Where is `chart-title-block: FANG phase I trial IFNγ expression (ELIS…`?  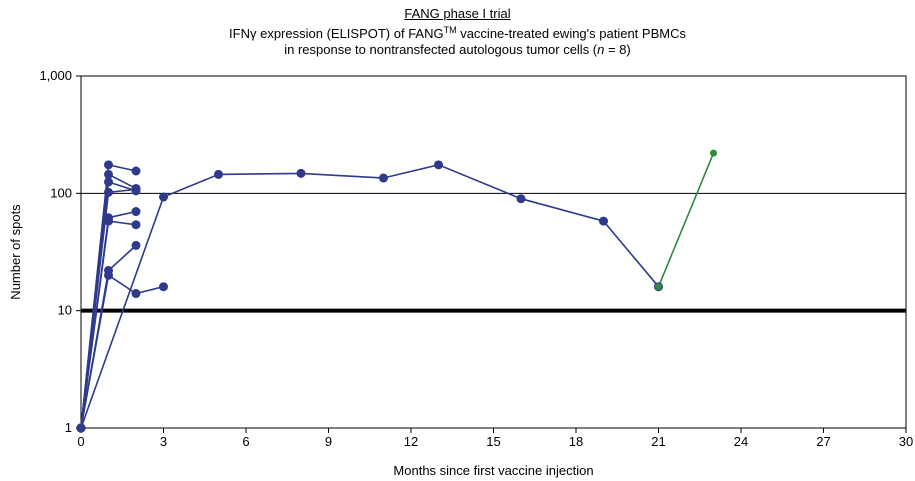
chart-title-block: FANG phase I trial IFNγ expression (ELIS… is located at coordinates (457, 32).